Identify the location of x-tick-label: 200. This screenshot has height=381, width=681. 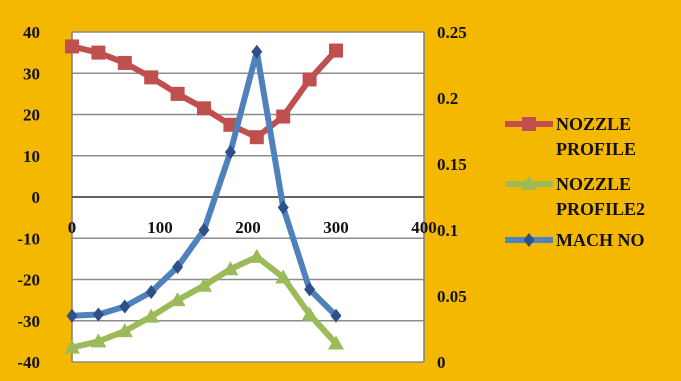
(248, 227).